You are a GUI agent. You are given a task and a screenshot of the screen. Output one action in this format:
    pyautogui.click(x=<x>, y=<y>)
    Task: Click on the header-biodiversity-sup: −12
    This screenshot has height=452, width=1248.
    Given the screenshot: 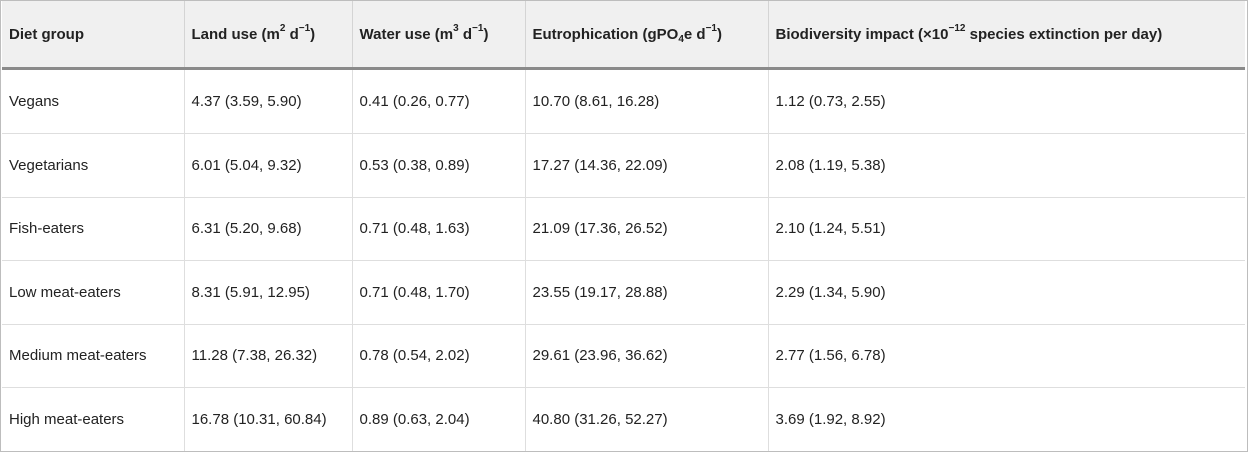 What is the action you would take?
    pyautogui.click(x=957, y=28)
    